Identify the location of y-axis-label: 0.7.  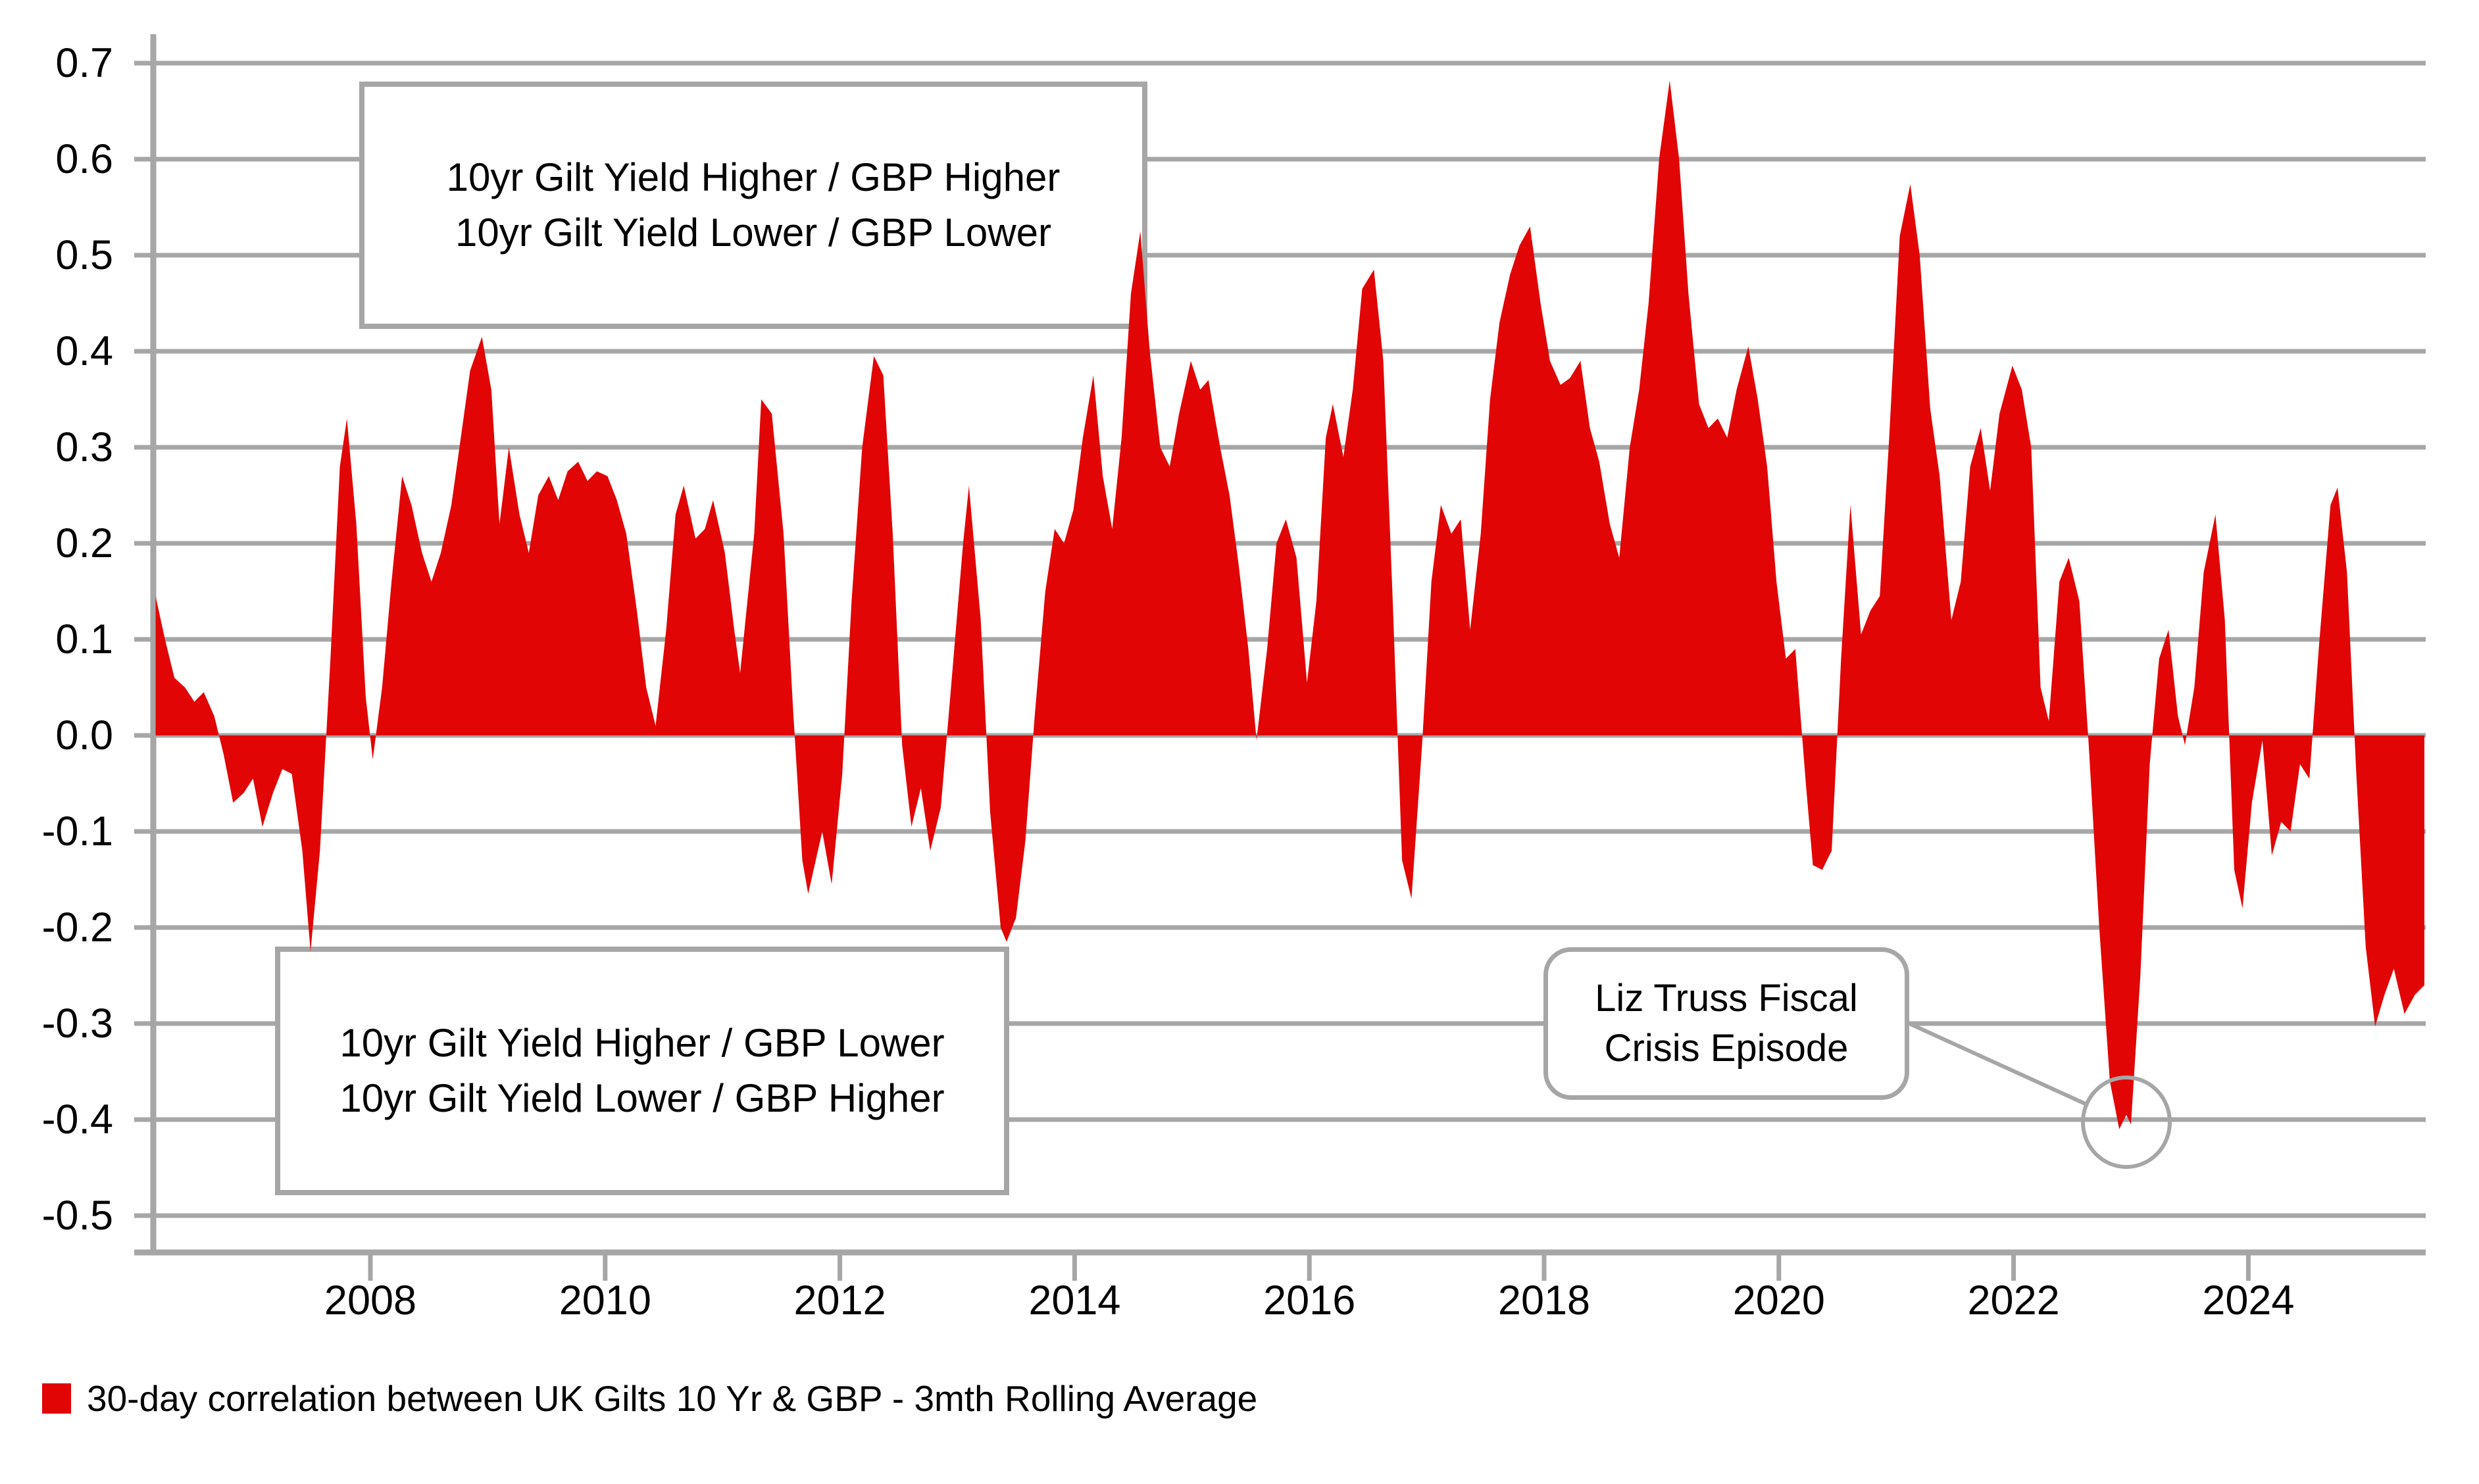
(84, 63).